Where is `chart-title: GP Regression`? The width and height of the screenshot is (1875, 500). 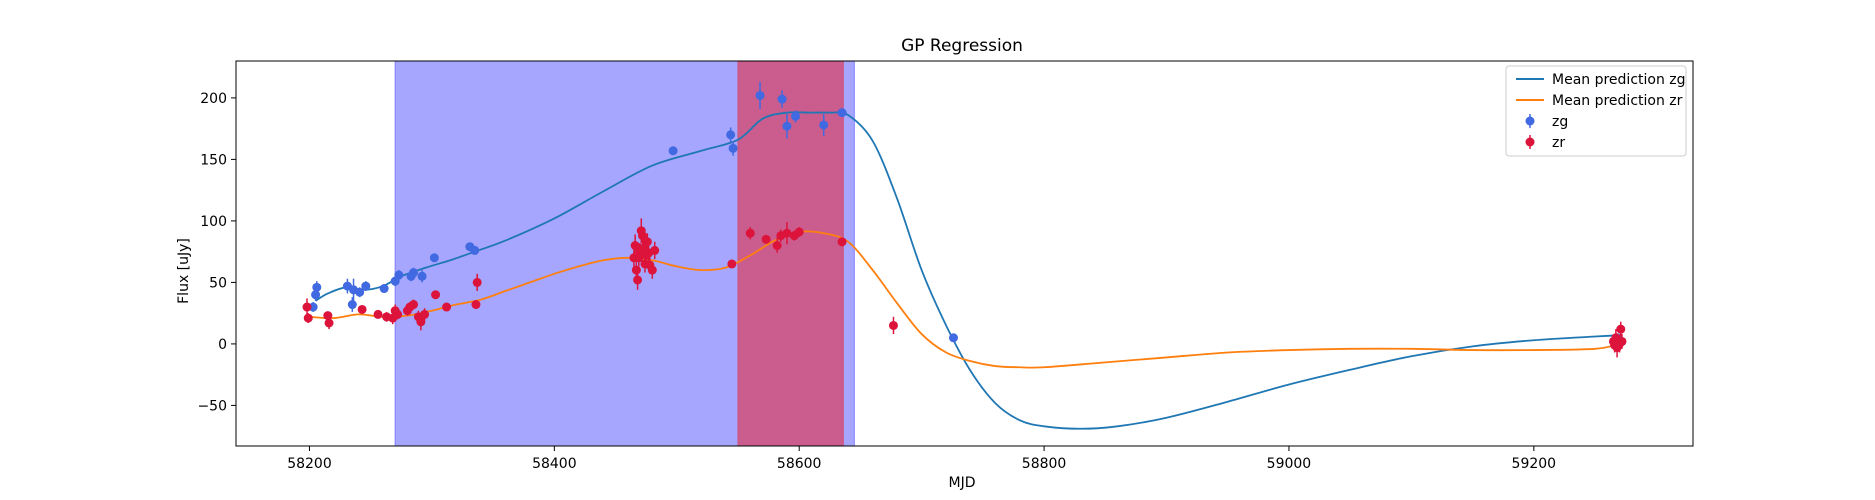
chart-title: GP Regression is located at coordinates (962, 46).